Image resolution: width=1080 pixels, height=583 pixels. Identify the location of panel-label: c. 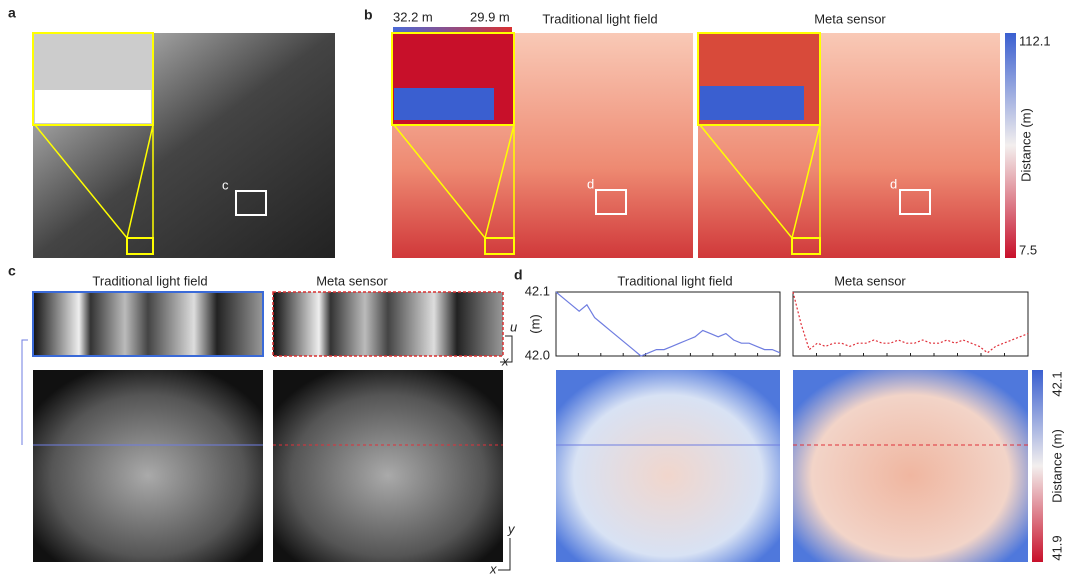
(12, 271).